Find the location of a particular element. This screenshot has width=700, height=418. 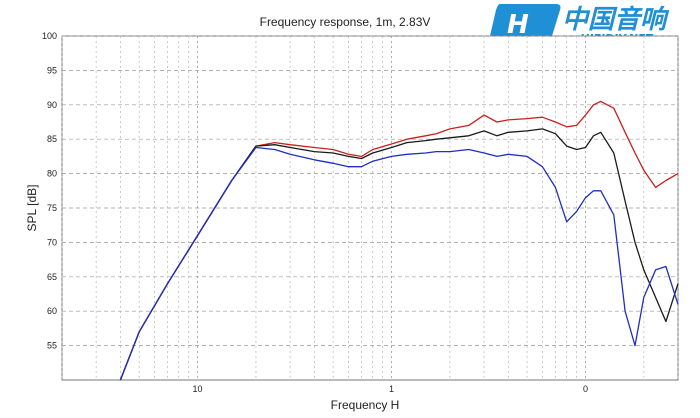

chart-title: Frequency response, 1m, 2.83V is located at coordinates (345, 22).